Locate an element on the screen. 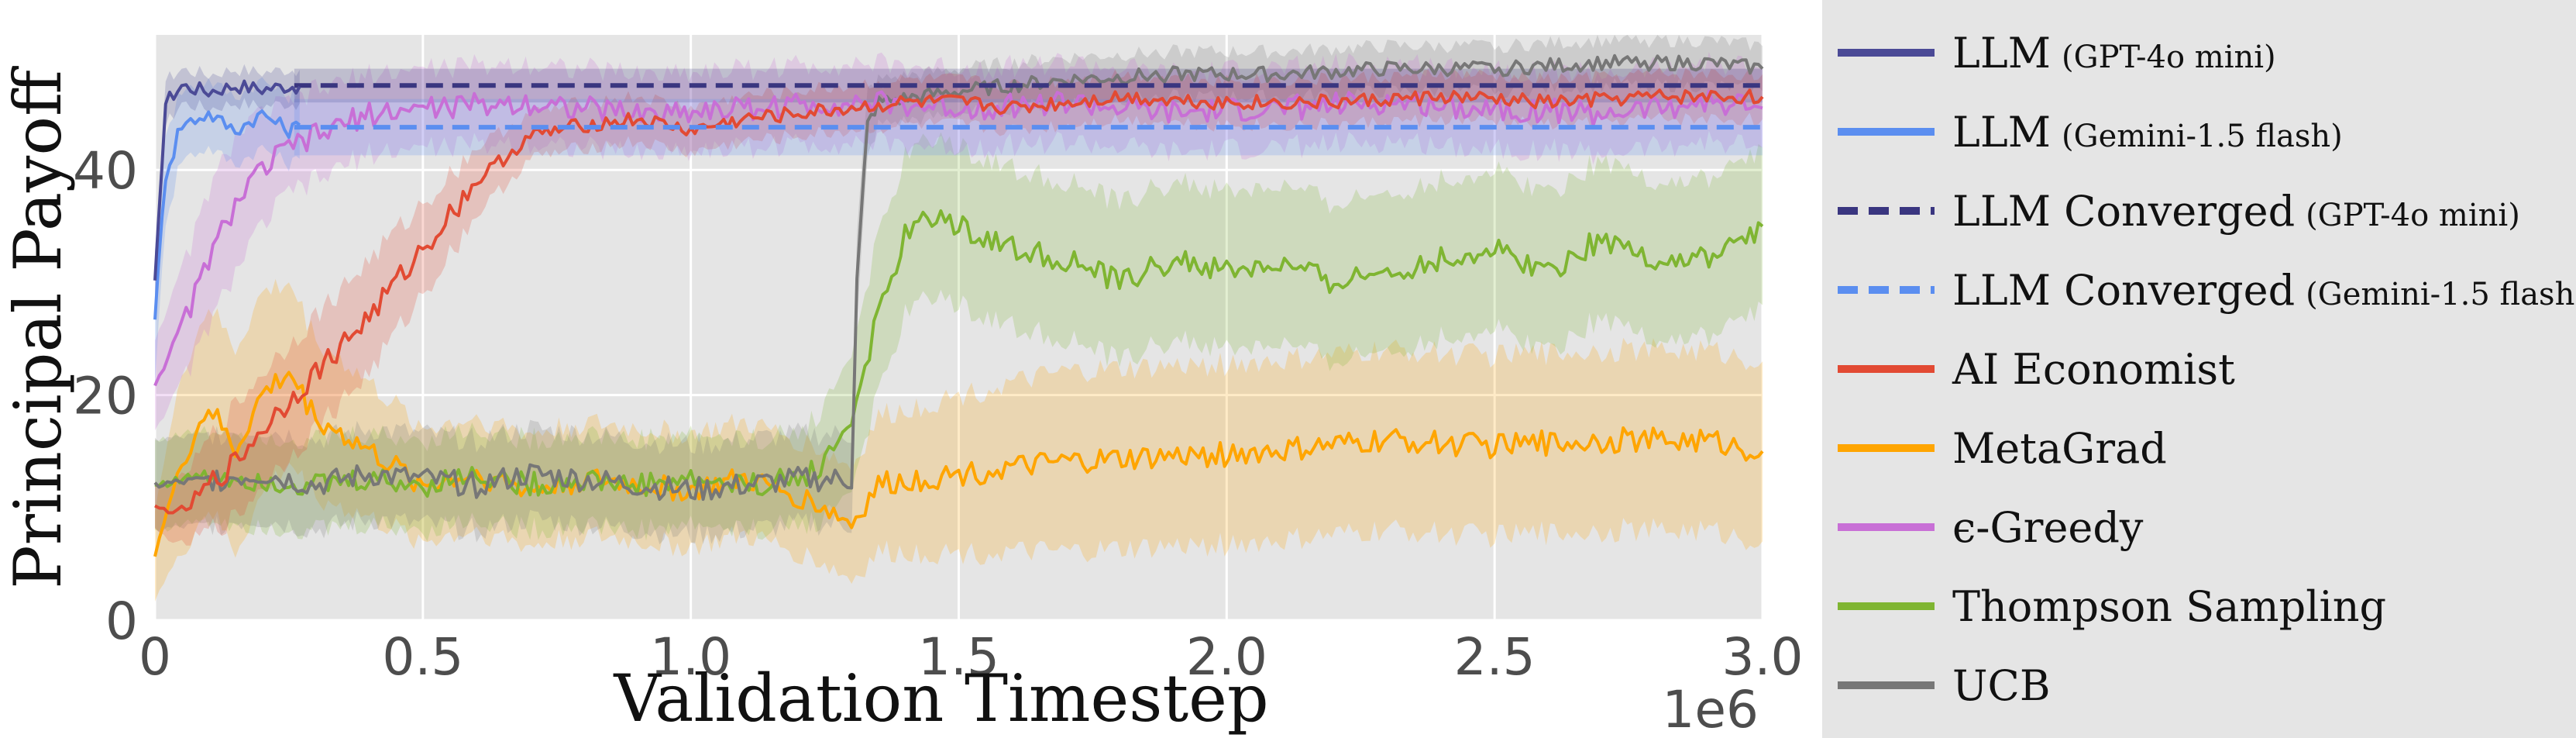  x-tick-label: 1.0 is located at coordinates (690, 657).